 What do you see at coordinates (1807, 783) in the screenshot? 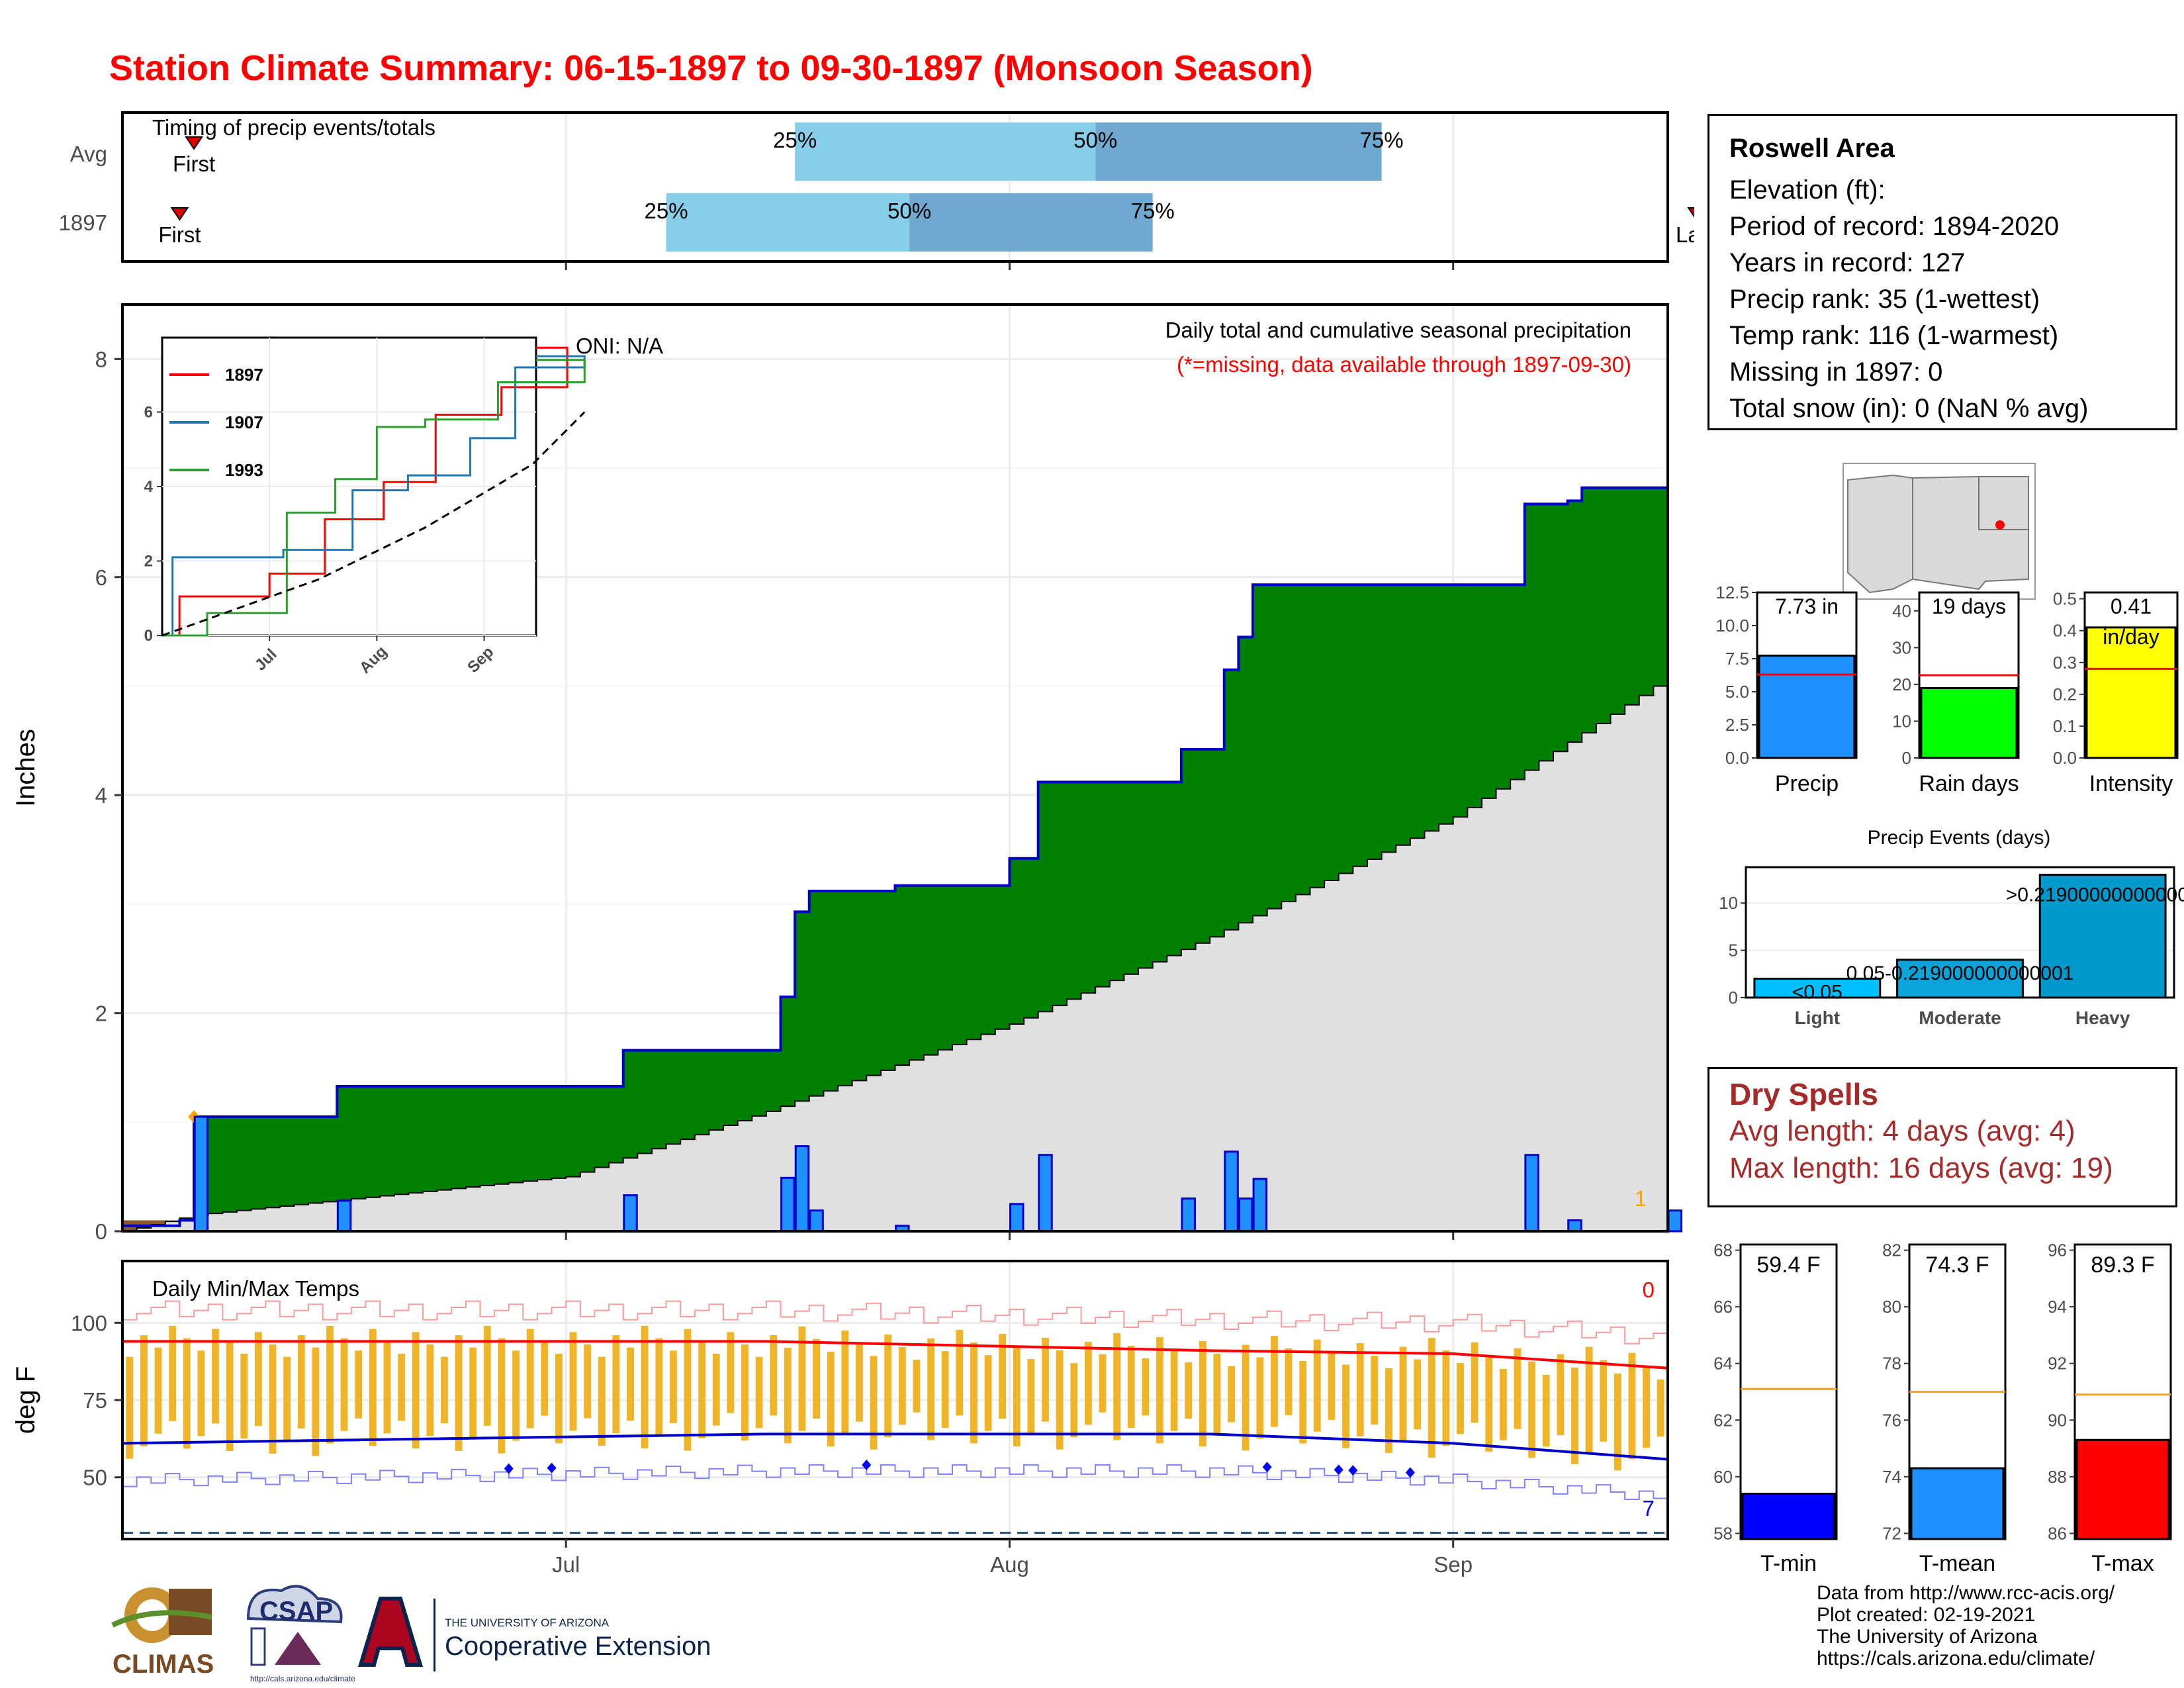
I see `mini-bar-label-precip: Precip` at bounding box center [1807, 783].